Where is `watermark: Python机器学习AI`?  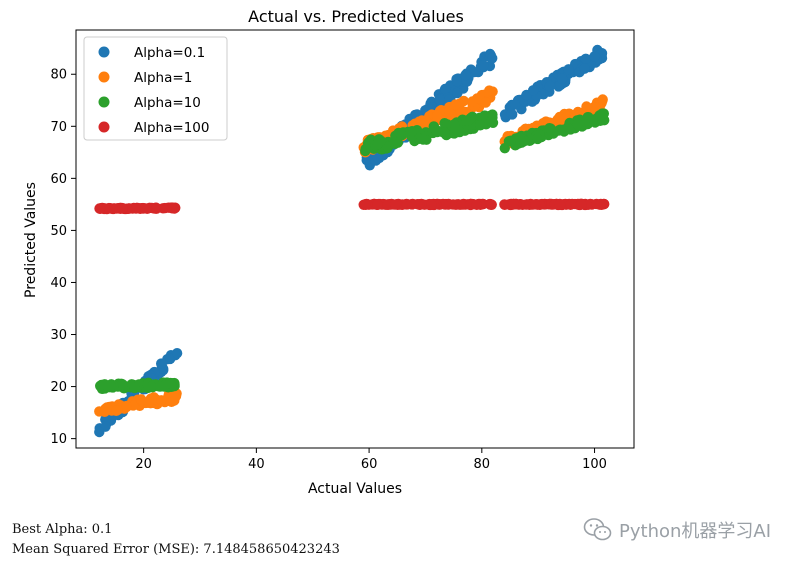 watermark: Python机器学习AI is located at coordinates (677, 530).